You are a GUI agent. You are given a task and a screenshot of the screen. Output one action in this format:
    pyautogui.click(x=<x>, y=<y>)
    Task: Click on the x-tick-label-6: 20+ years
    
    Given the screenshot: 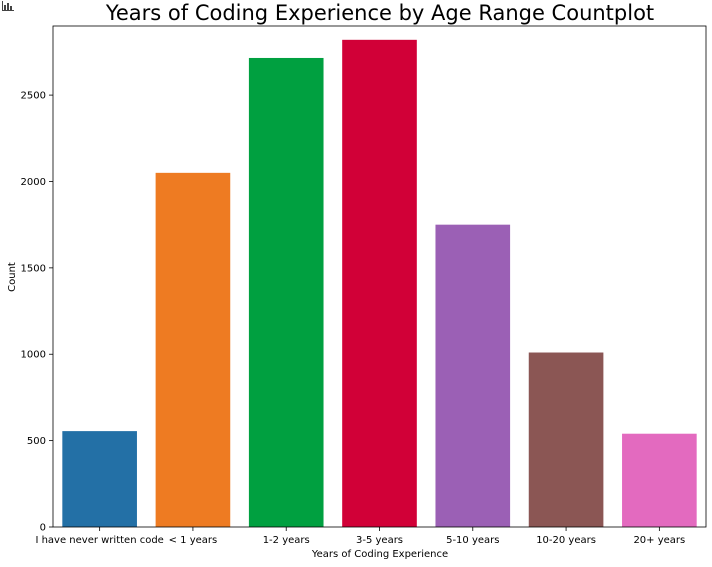 What is the action you would take?
    pyautogui.click(x=659, y=540)
    